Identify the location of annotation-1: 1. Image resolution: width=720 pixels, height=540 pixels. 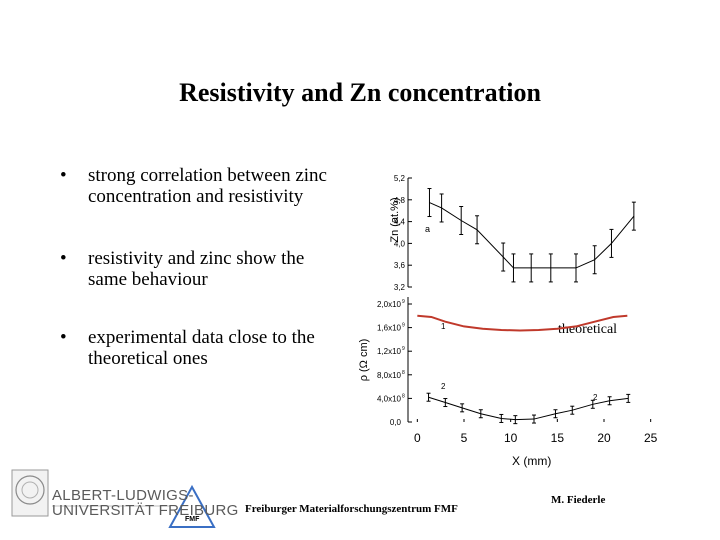
(443, 326).